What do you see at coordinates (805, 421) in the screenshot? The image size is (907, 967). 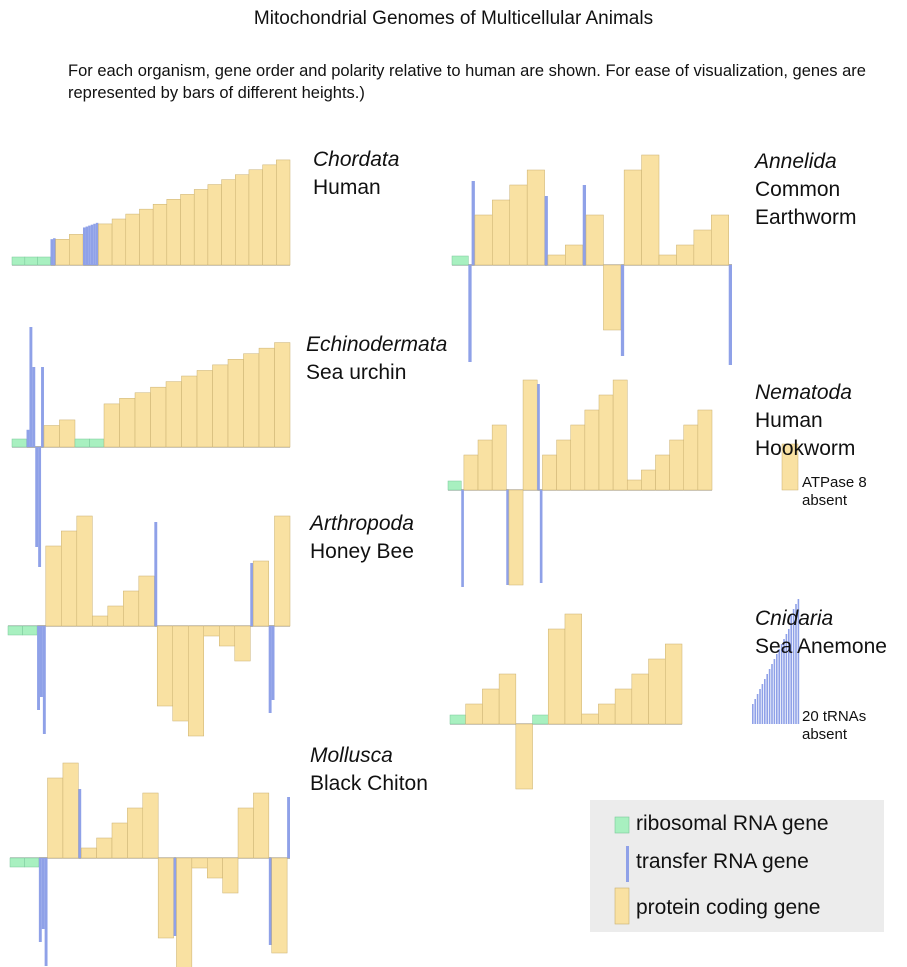 I see `panel-label-nematoda: Nematoda Human Hookworm` at bounding box center [805, 421].